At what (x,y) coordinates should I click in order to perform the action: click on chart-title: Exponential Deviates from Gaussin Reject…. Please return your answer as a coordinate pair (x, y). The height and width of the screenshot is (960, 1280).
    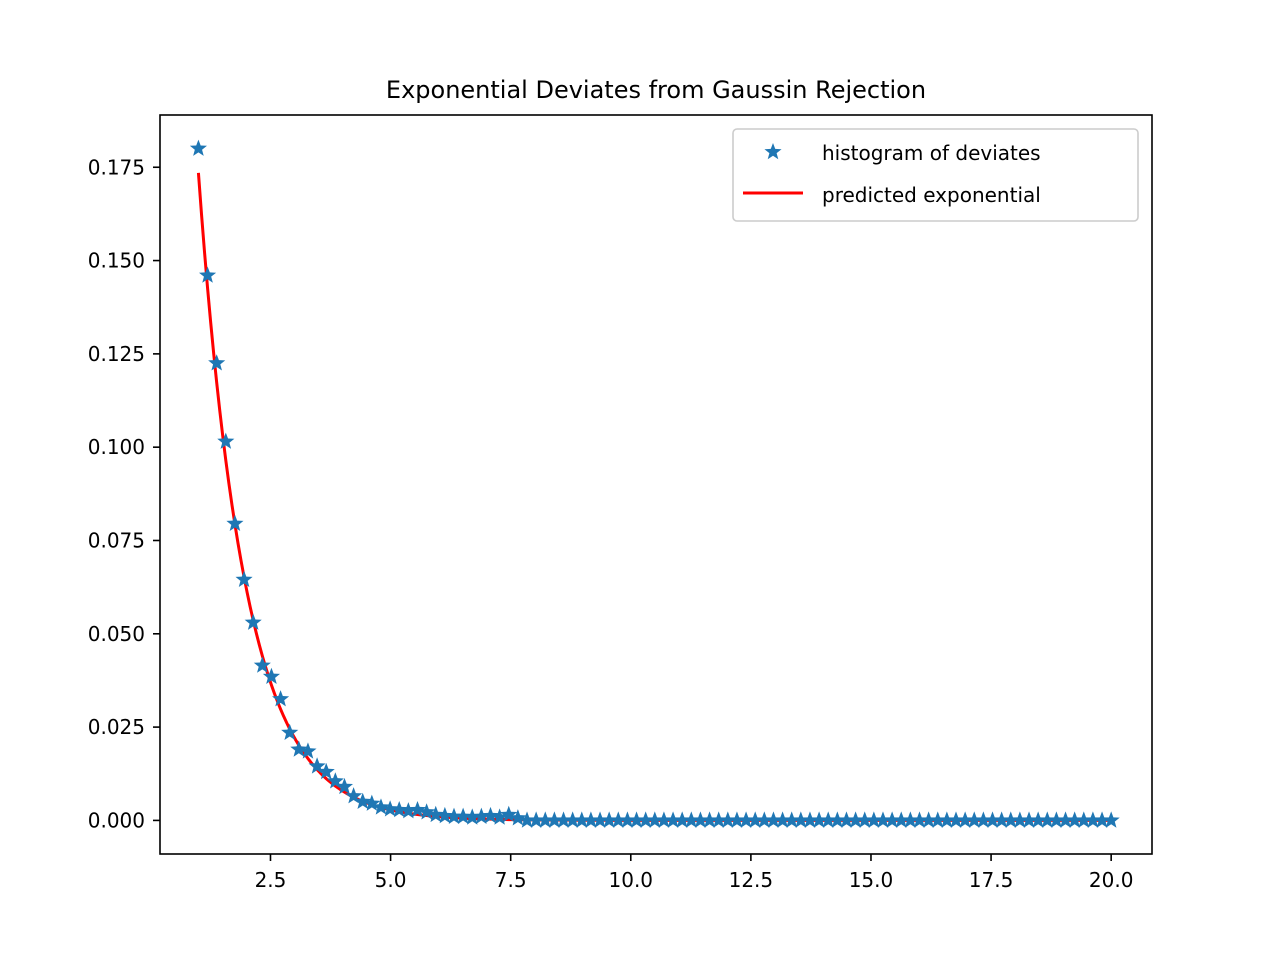
    Looking at the image, I should click on (656, 90).